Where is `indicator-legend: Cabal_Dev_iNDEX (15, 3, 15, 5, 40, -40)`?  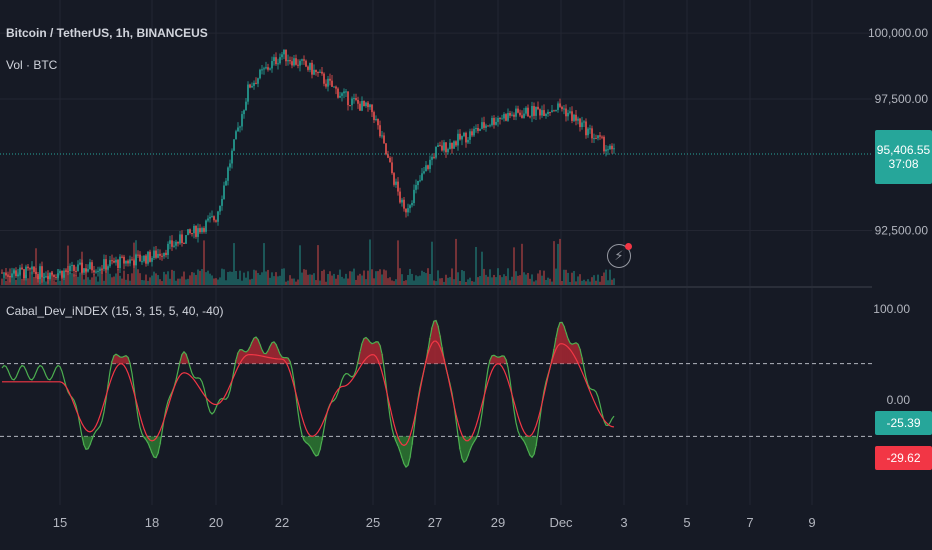 indicator-legend: Cabal_Dev_iNDEX (15, 3, 15, 5, 40, -40) is located at coordinates (115, 311).